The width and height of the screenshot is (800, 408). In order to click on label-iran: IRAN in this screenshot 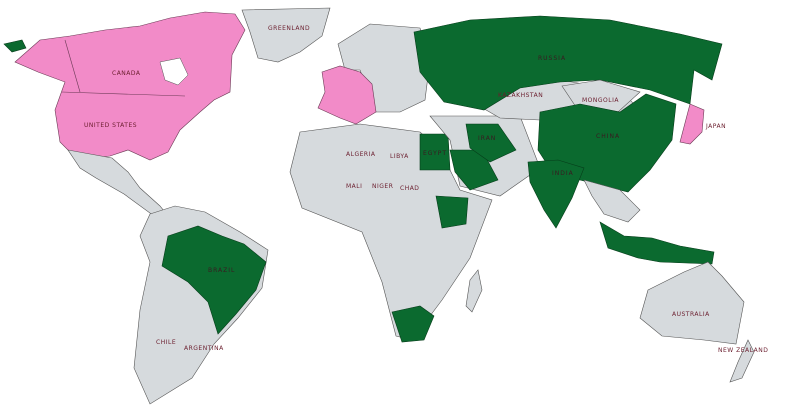, I will do `click(487, 138)`.